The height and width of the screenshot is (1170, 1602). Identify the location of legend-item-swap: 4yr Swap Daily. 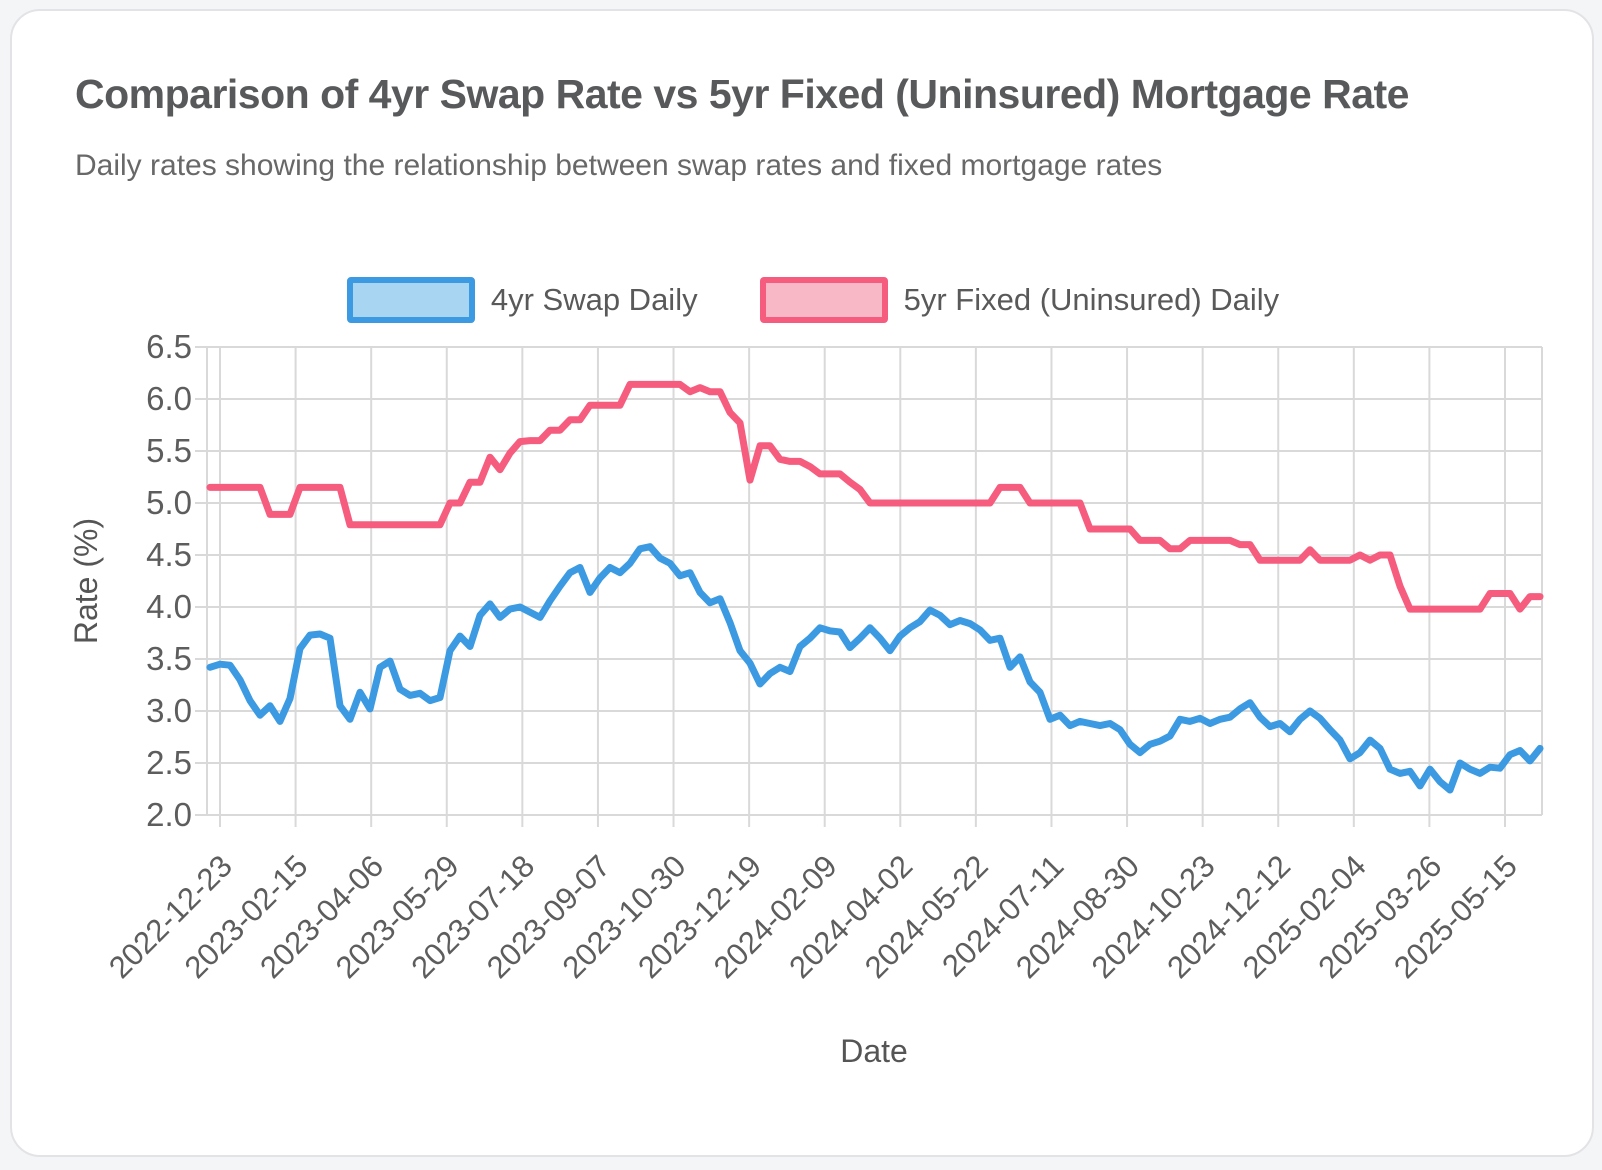
(522, 300).